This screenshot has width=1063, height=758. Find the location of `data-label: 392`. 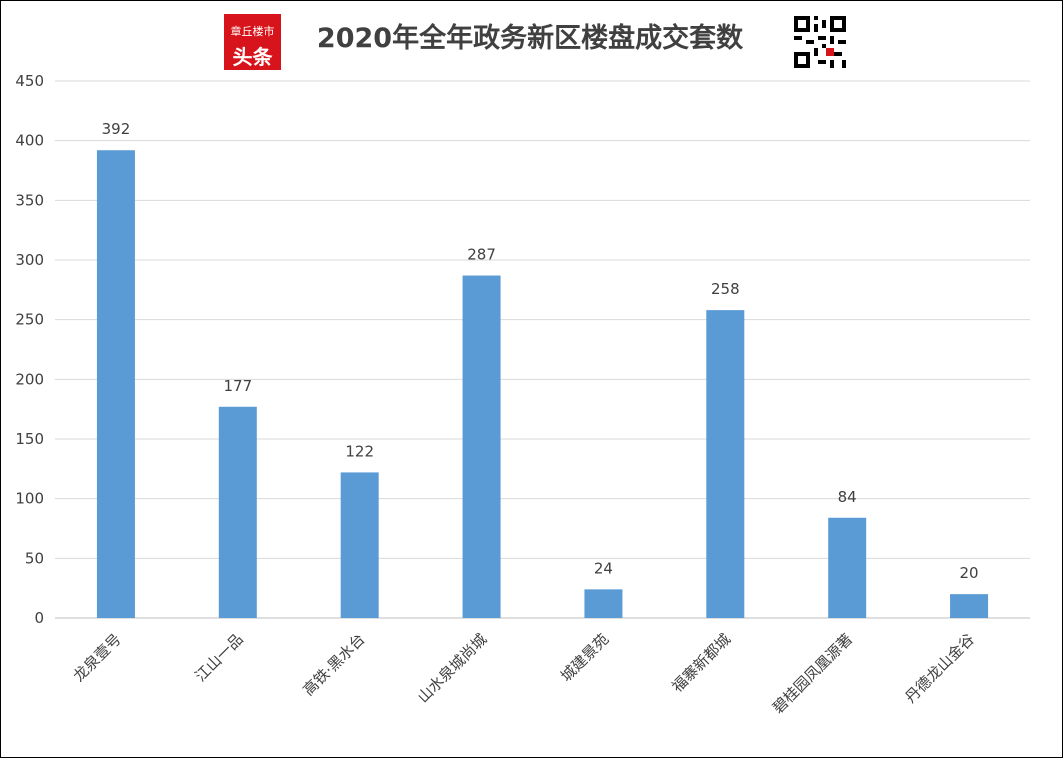

data-label: 392 is located at coordinates (116, 129).